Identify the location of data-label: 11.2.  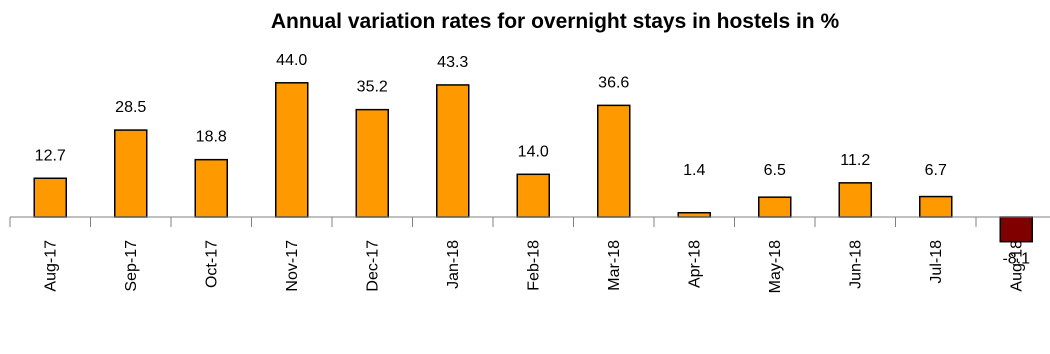
(855, 160).